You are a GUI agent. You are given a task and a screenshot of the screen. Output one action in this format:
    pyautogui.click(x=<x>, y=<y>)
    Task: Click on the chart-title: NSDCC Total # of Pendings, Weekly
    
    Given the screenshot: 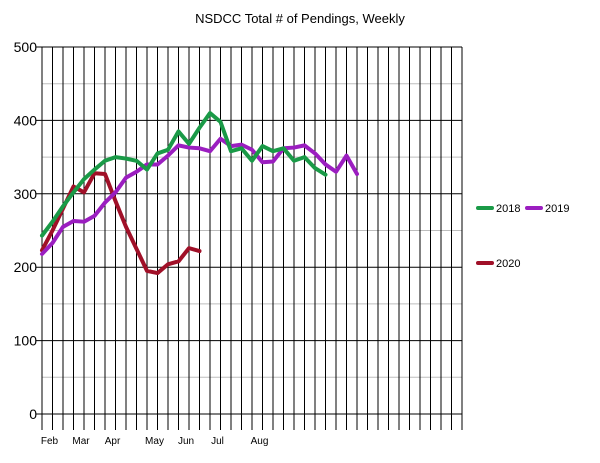 What is the action you would take?
    pyautogui.click(x=300, y=18)
    